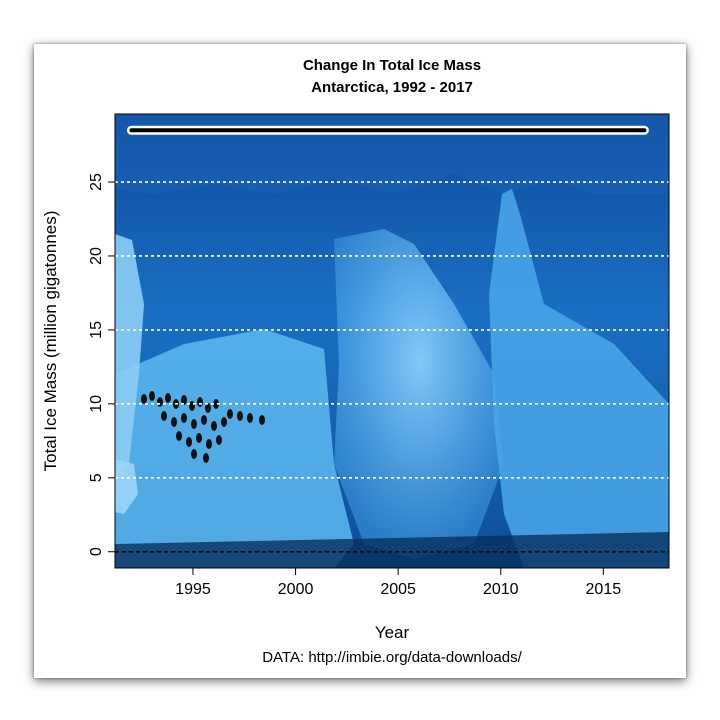 This screenshot has height=720, width=720. Describe the element at coordinates (392, 65) in the screenshot. I see `chart-title: Change In Total Ice Mass` at that location.